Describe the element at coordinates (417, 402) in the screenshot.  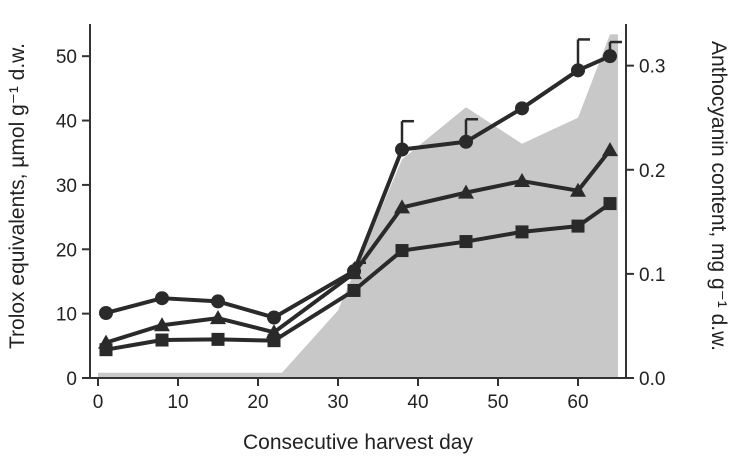
I see `x-tick-label: 40` at that location.